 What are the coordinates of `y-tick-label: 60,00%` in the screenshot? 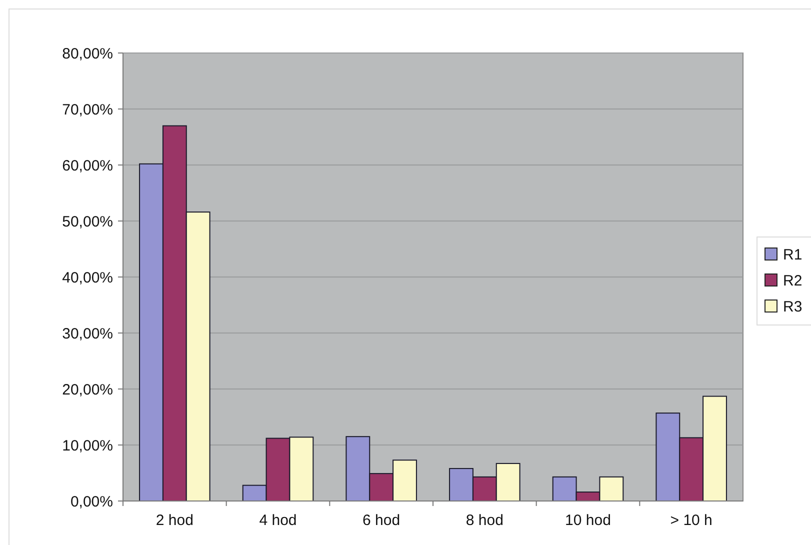 It's located at (87, 165).